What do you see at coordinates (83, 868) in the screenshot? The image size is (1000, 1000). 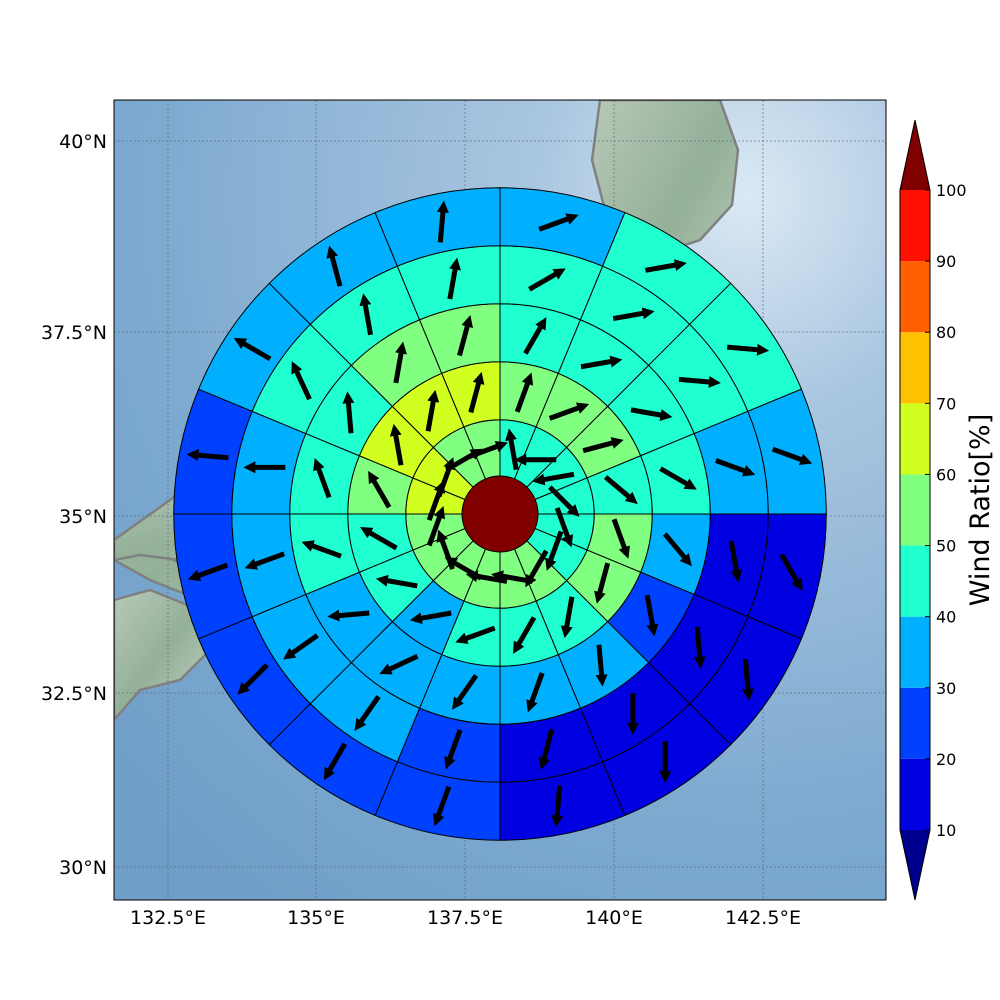 I see `lat-tick-label: 30°N` at bounding box center [83, 868].